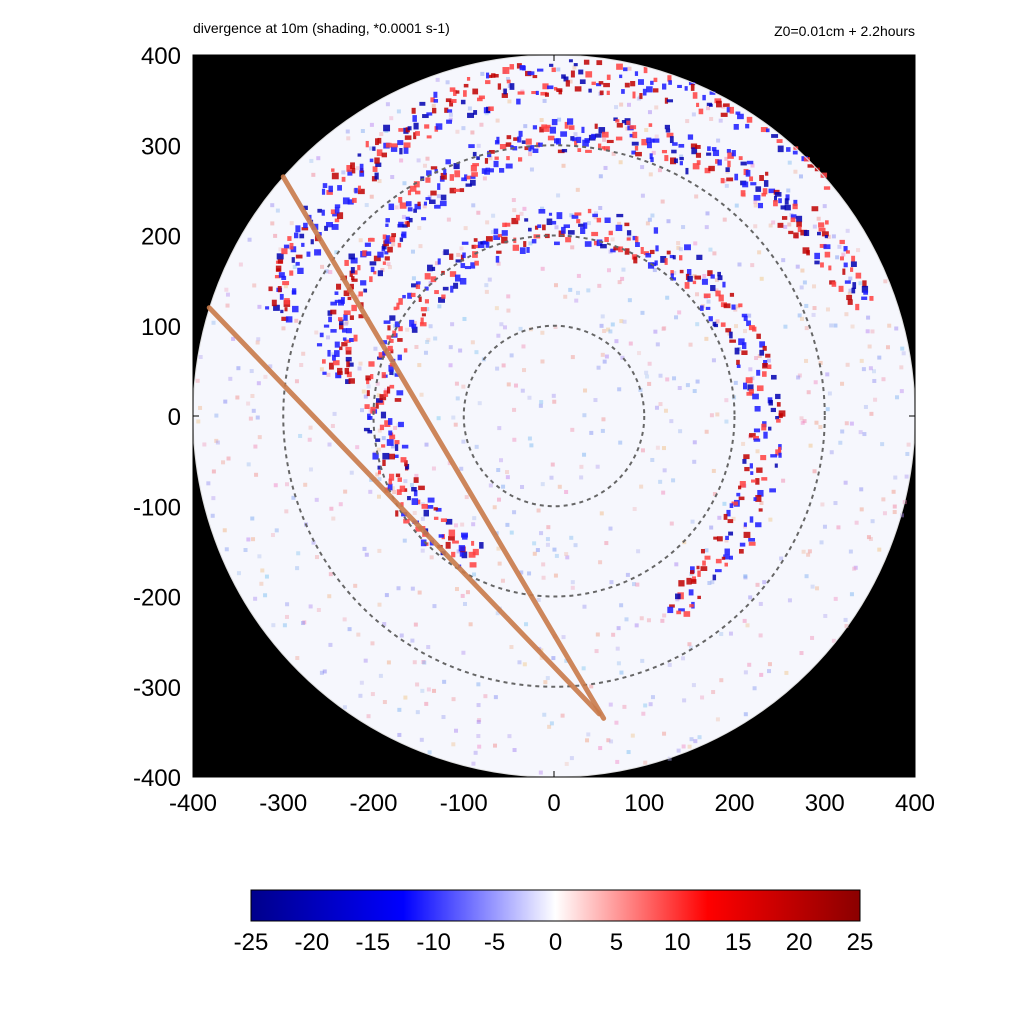 This screenshot has height=1024, width=1024. I want to click on colorbar-tick-label: 15, so click(738, 942).